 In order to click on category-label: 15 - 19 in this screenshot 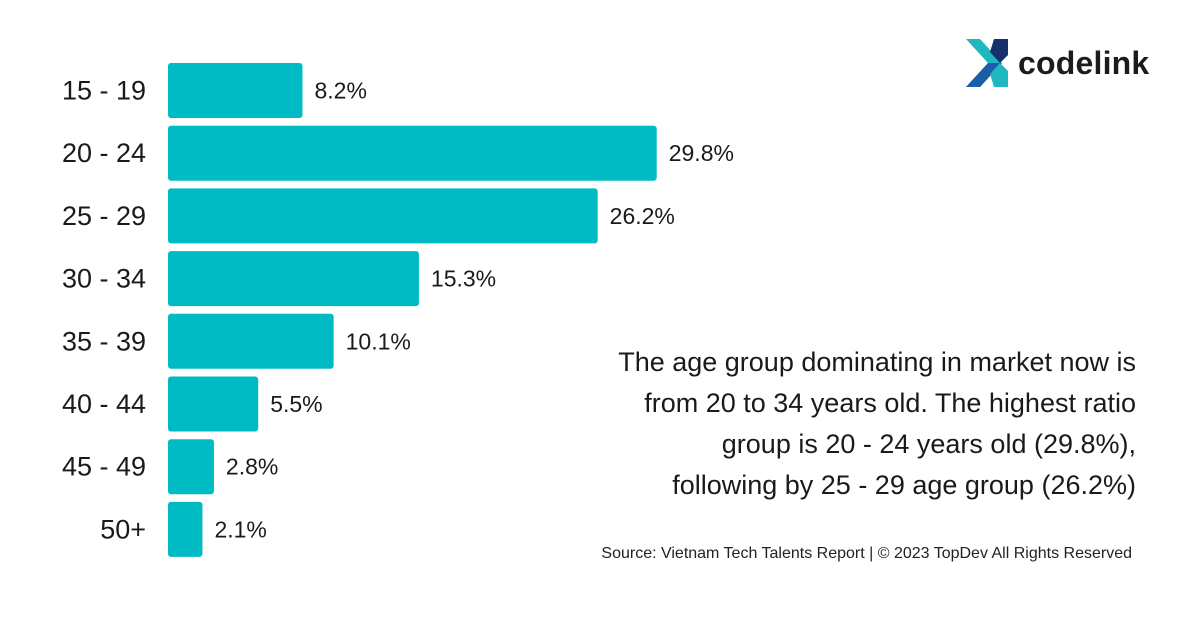, I will do `click(104, 91)`.